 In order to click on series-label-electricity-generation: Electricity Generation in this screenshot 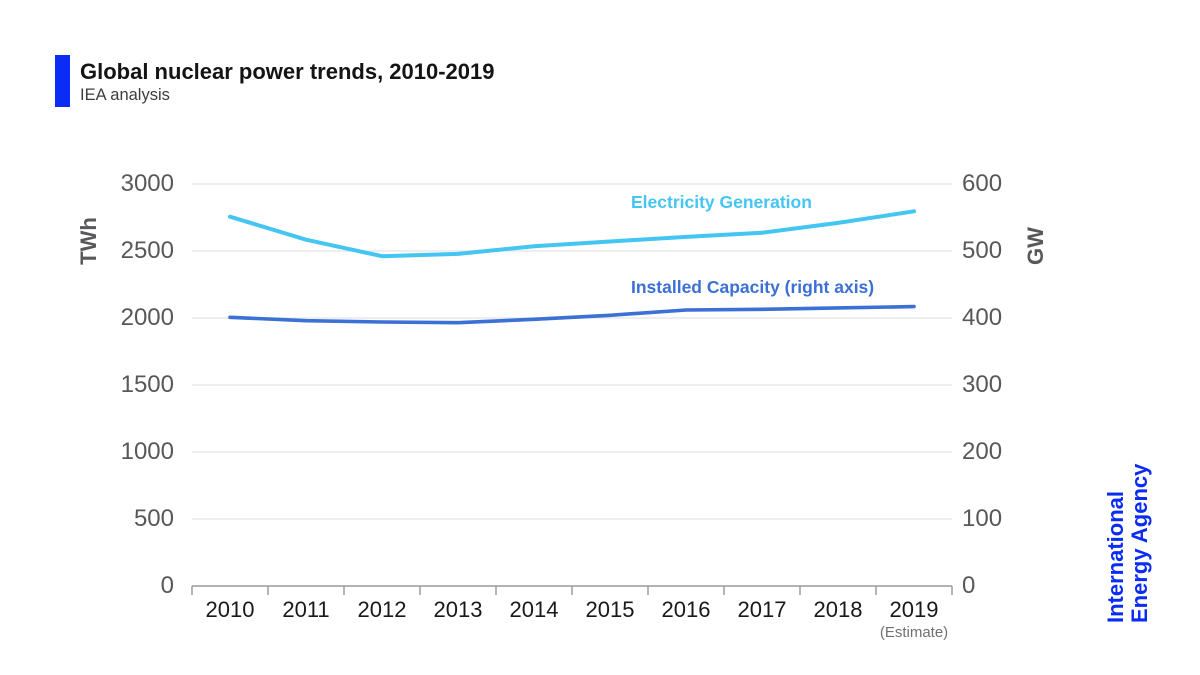, I will do `click(721, 202)`.